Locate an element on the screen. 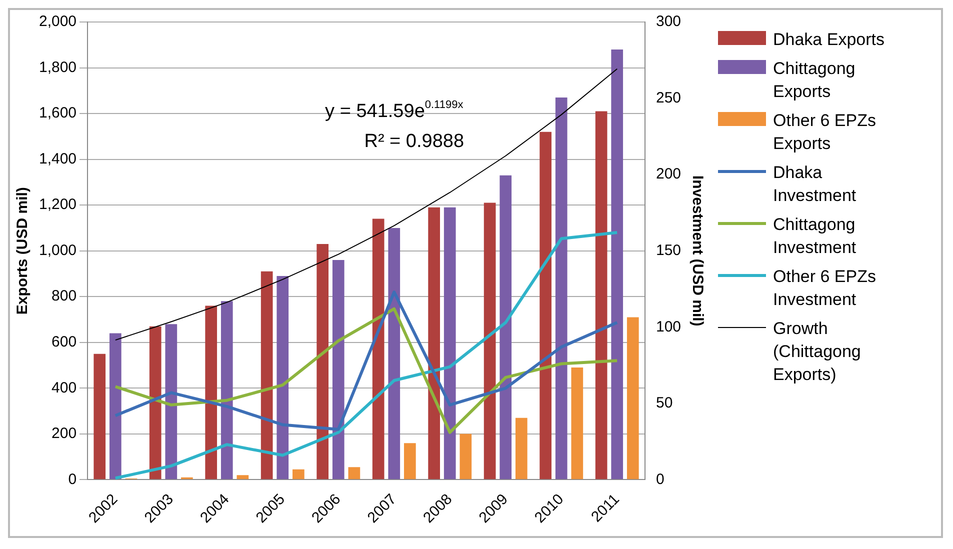 The height and width of the screenshot is (549, 953). y2-tick-label: 50 is located at coordinates (664, 403).